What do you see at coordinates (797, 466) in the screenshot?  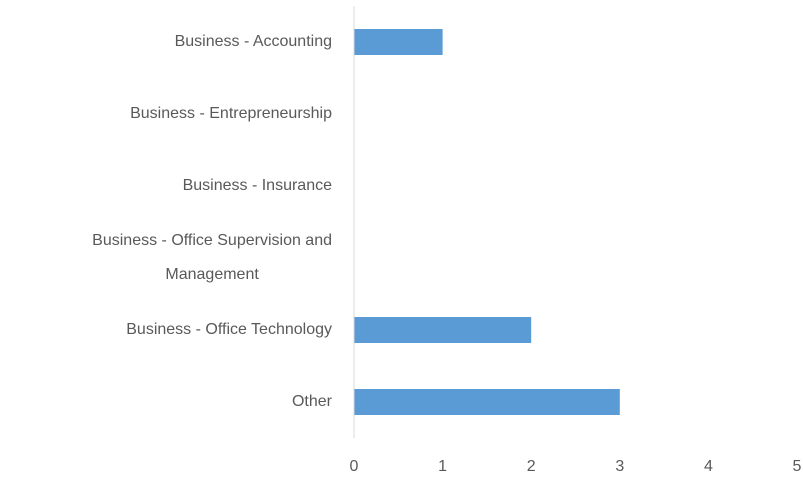 I see `x-tick-label: 5` at bounding box center [797, 466].